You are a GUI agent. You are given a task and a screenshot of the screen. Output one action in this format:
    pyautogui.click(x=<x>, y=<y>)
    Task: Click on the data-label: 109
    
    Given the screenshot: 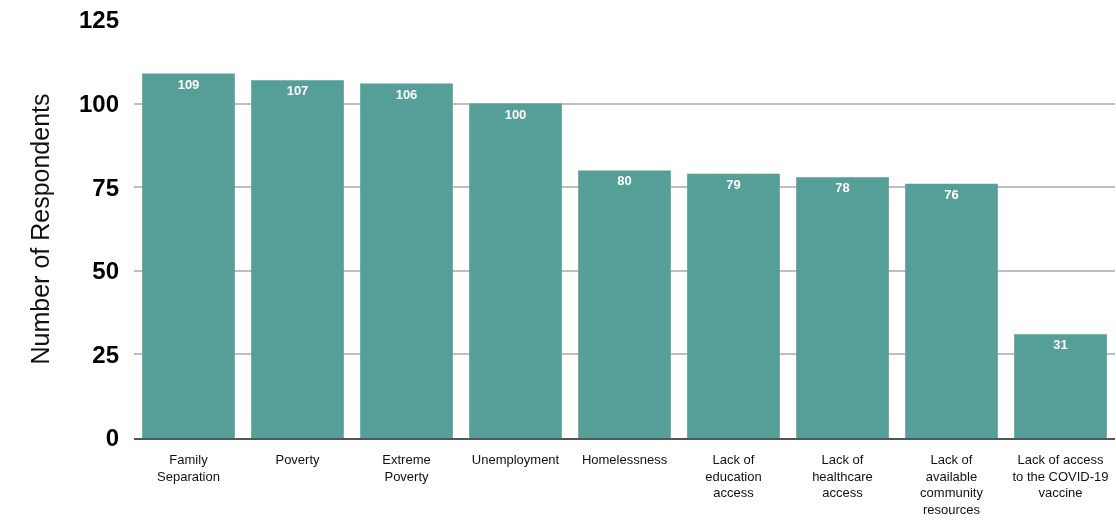 What is the action you would take?
    pyautogui.click(x=188, y=84)
    